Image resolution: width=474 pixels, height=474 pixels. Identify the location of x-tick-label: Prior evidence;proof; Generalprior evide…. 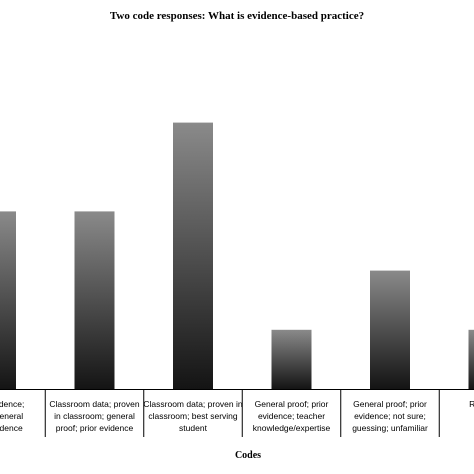
(12, 416).